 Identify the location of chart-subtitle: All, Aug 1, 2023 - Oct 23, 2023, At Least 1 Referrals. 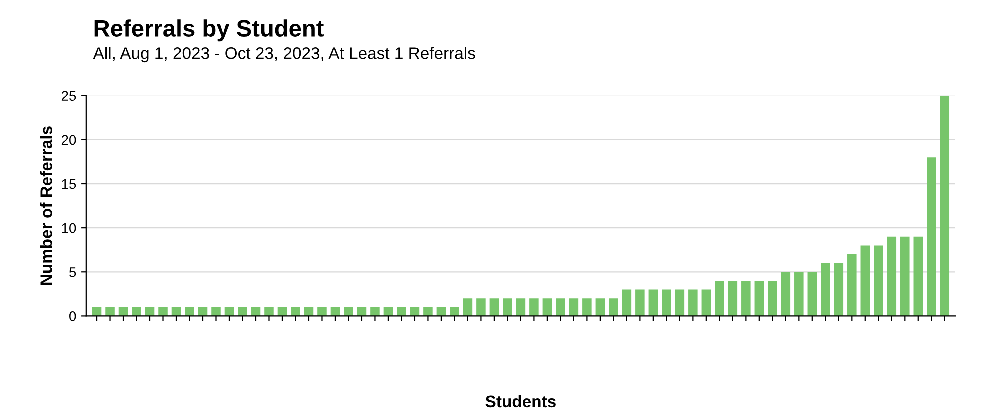
(284, 55).